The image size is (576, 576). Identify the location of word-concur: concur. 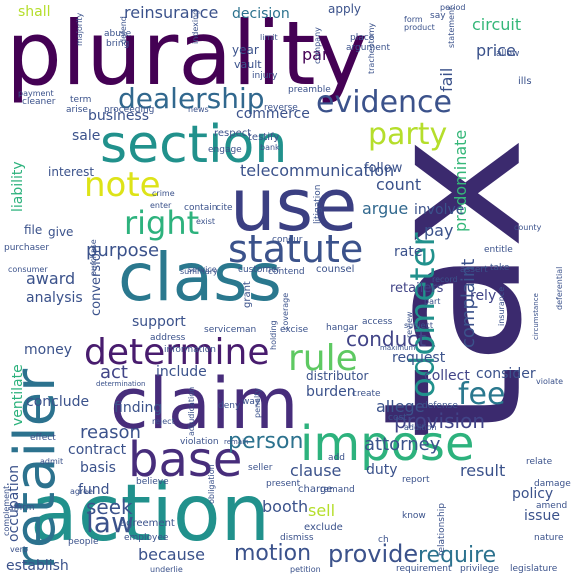
(287, 240).